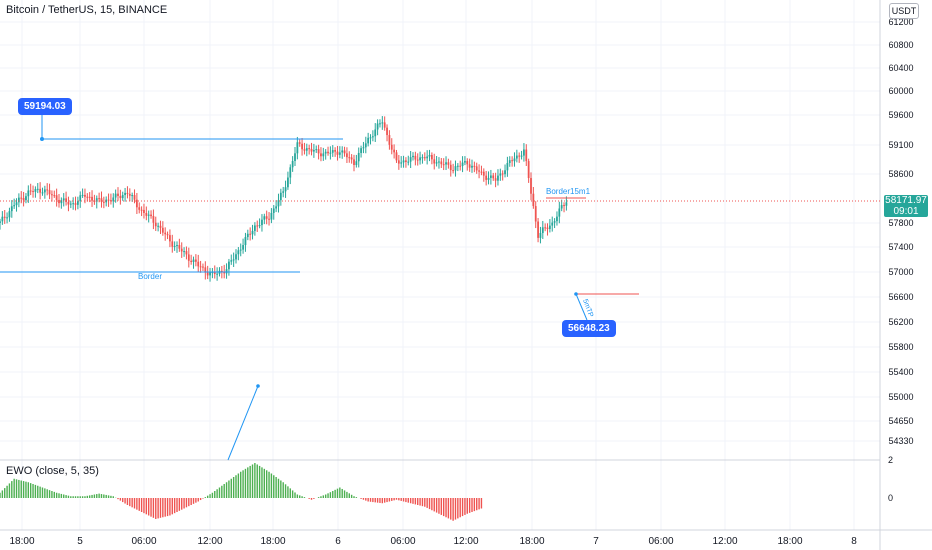 The width and height of the screenshot is (932, 550). What do you see at coordinates (854, 541) in the screenshot?
I see `time-tick-label: 8` at bounding box center [854, 541].